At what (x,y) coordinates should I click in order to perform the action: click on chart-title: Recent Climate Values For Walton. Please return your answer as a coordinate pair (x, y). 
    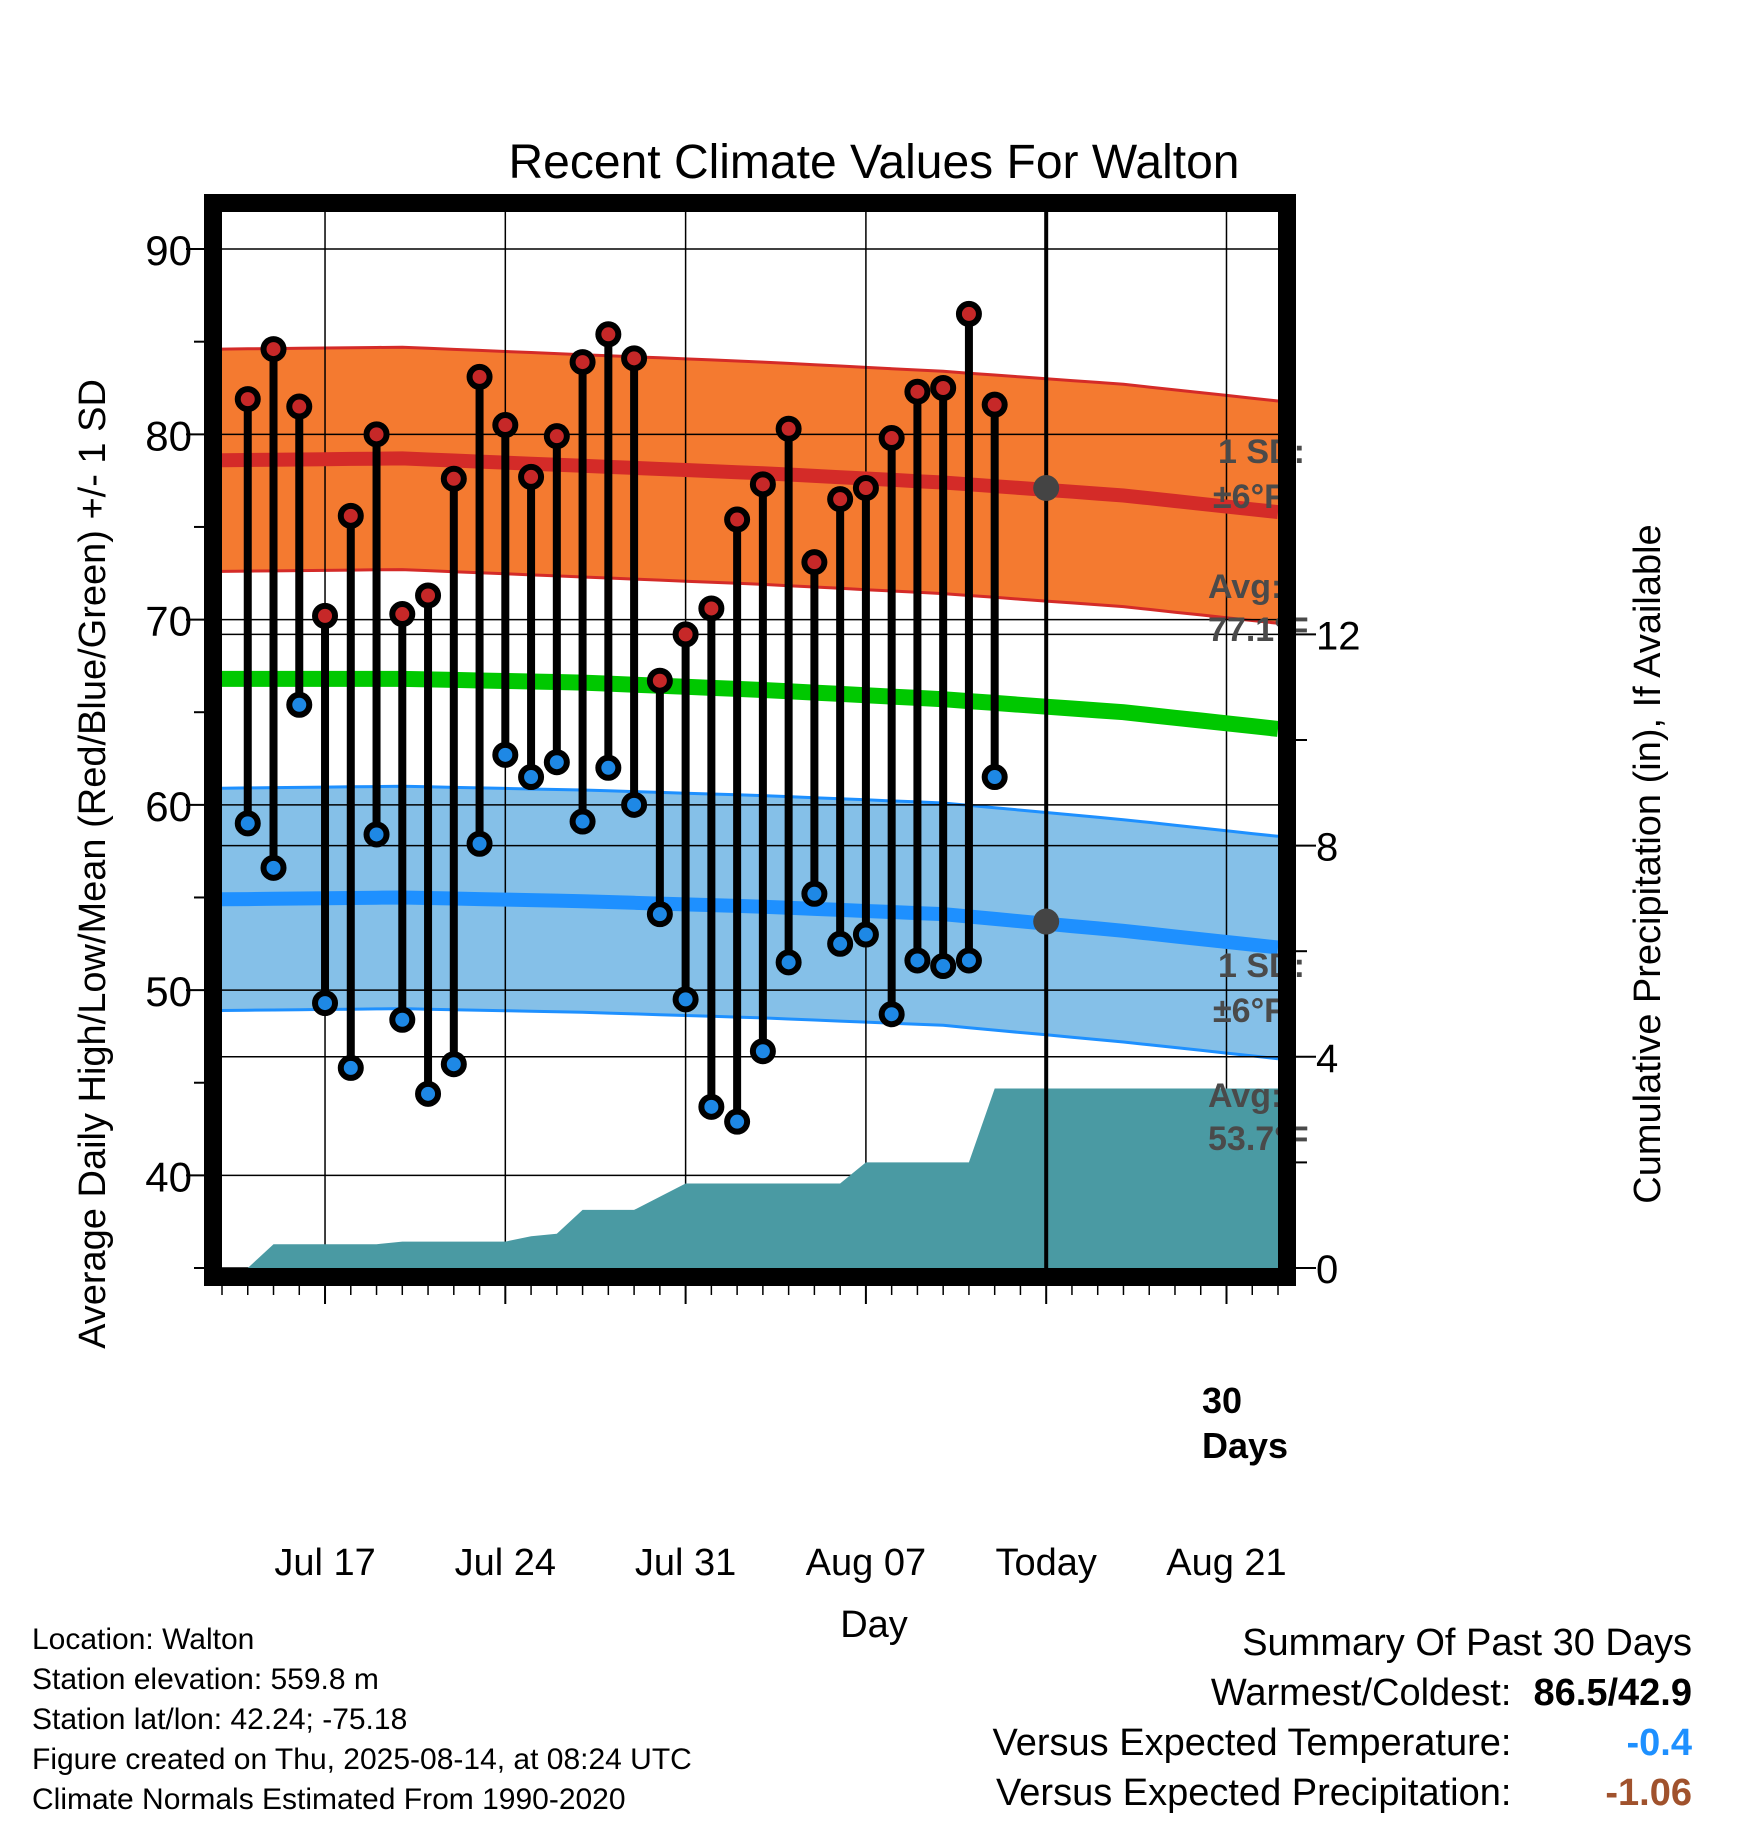
    Looking at the image, I should click on (874, 162).